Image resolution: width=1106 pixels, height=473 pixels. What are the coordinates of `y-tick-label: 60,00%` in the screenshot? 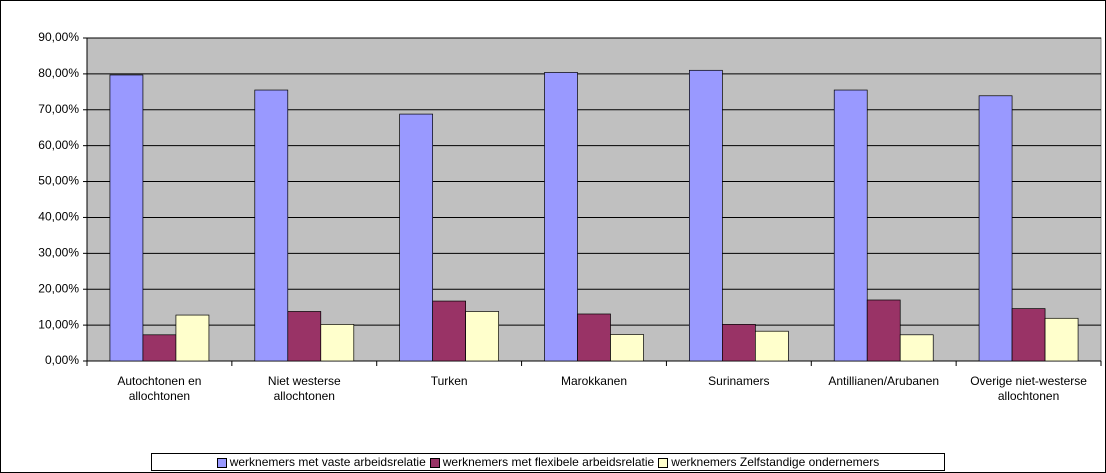 It's located at (58, 145).